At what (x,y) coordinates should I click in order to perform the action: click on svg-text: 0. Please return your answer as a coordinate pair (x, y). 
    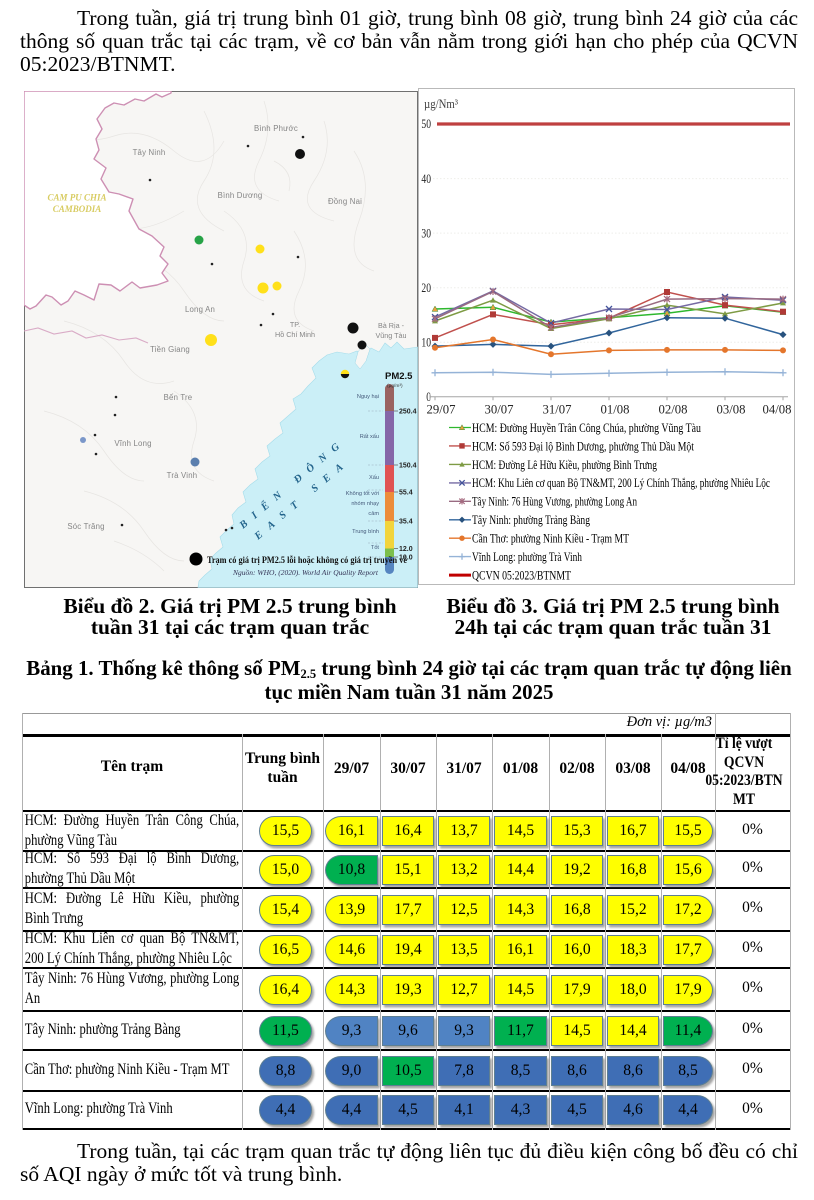
    Looking at the image, I should click on (428, 397).